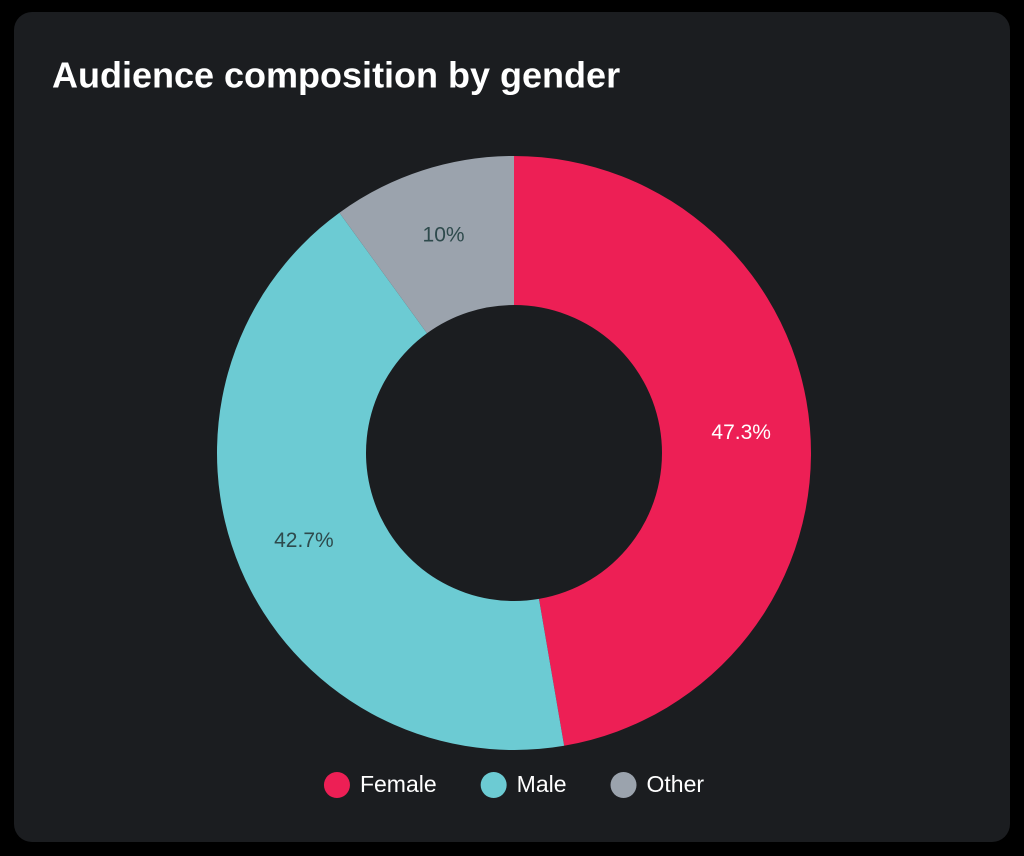 This screenshot has width=1024, height=856. I want to click on legend-label: Other, so click(676, 784).